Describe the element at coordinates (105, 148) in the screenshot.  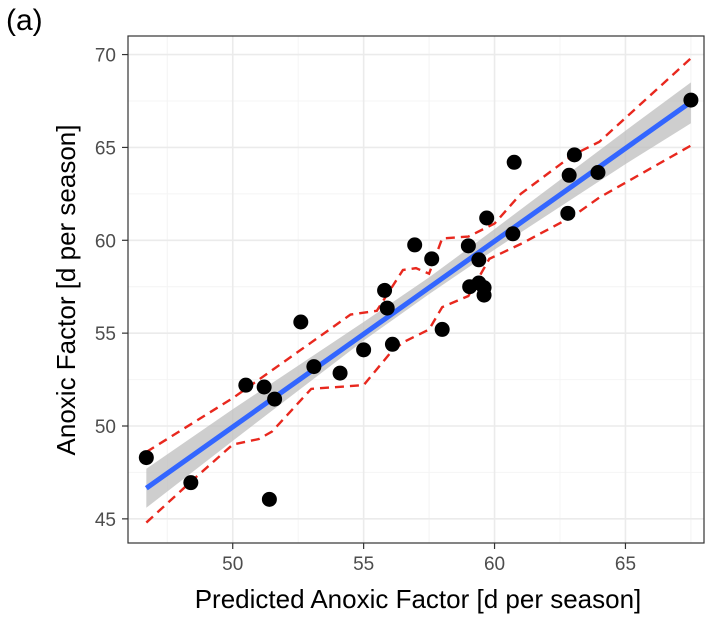
I see `y-tick-label: 65` at that location.